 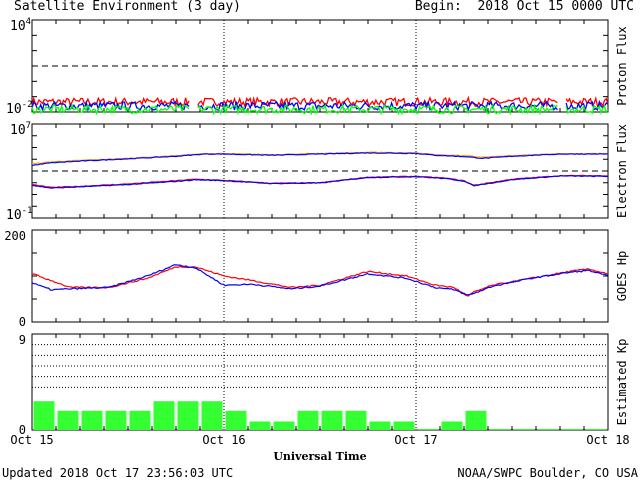 What do you see at coordinates (20, 25) in the screenshot?
I see `proton-ymax-label: 104` at bounding box center [20, 25].